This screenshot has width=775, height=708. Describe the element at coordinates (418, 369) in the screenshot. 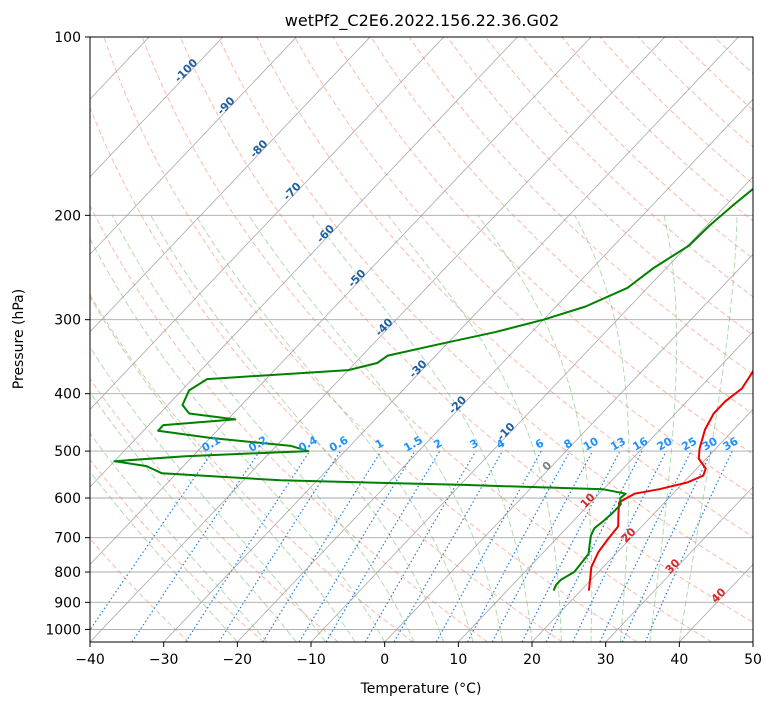

I see `isotherm-label: -30` at that location.